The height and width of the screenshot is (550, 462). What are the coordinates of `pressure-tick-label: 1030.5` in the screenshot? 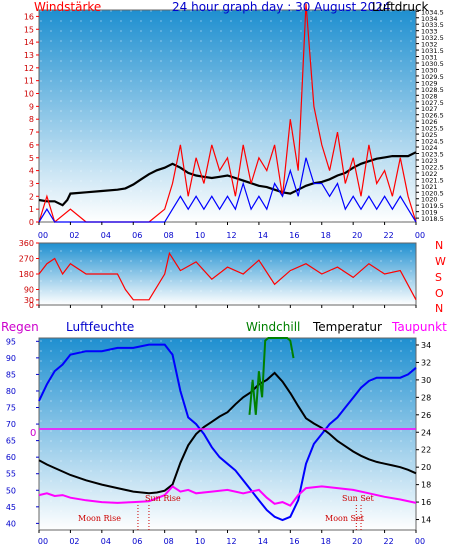 It's located at (432, 64).